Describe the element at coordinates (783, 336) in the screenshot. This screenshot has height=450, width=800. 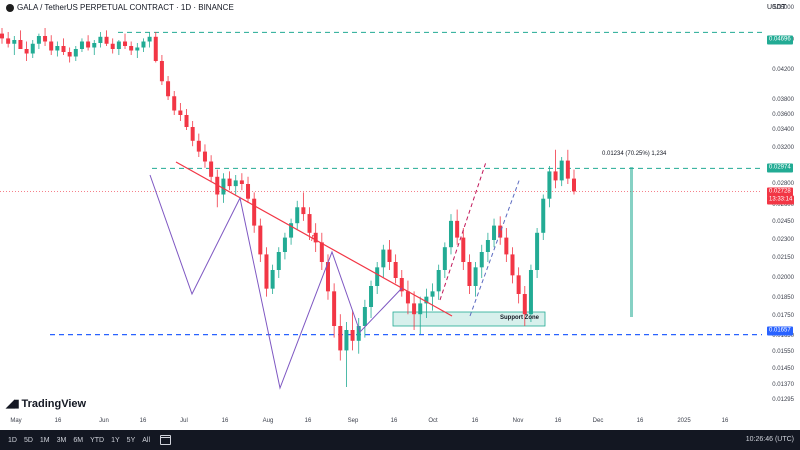
I see `price-tick: 0.01650` at that location.